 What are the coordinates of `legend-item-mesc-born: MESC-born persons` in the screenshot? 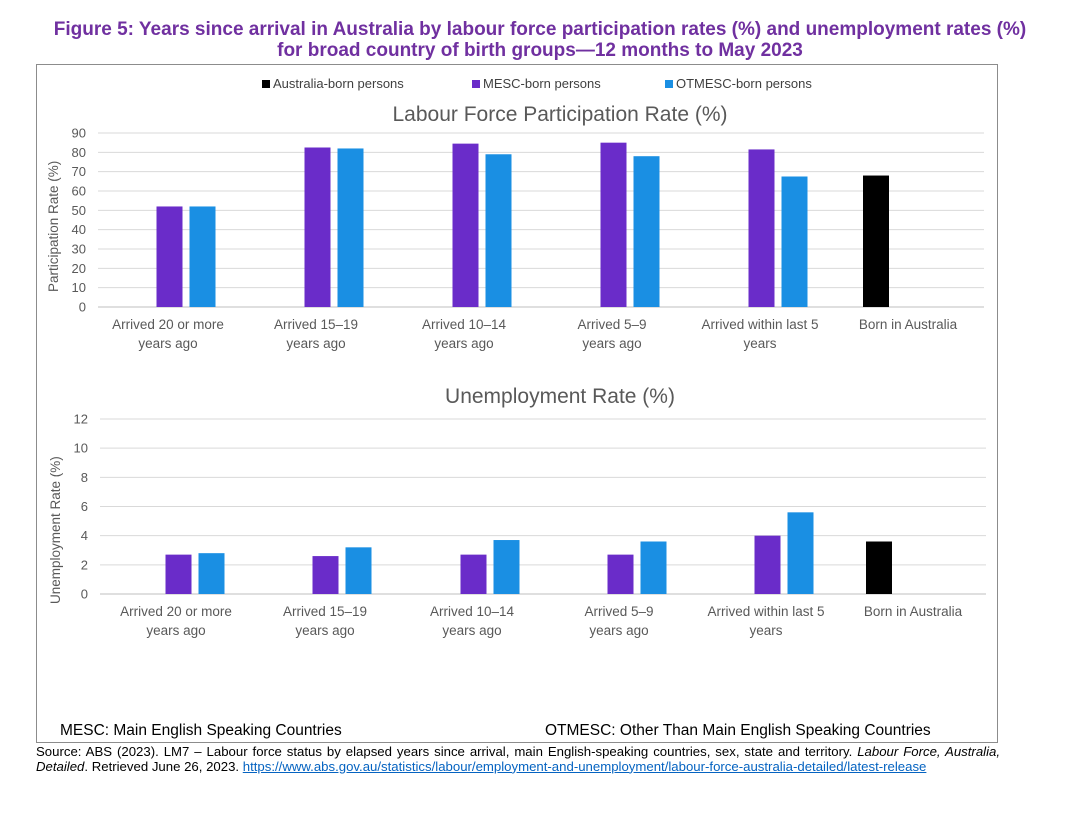 It's located at (536, 83).